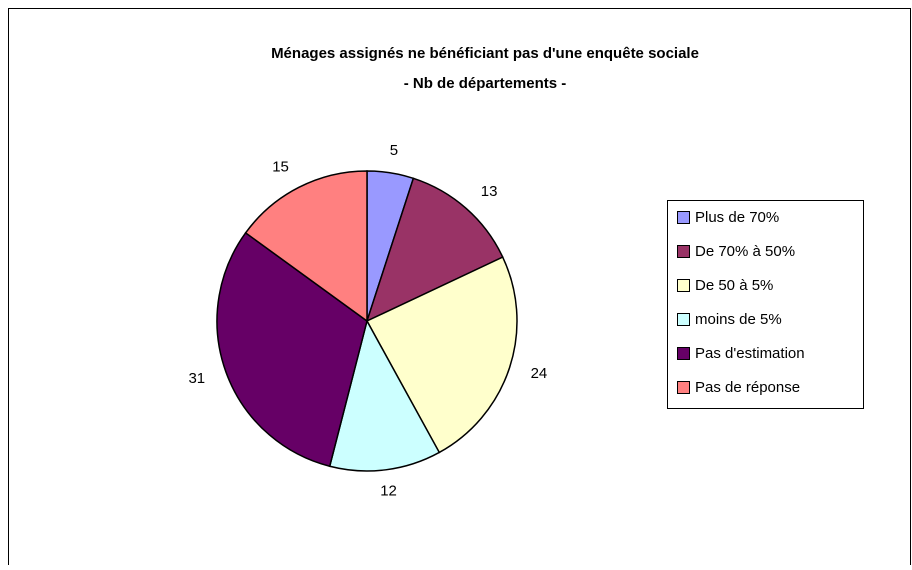 This screenshot has width=912, height=570. What do you see at coordinates (737, 217) in the screenshot?
I see `legend-label: Plus de 70%` at bounding box center [737, 217].